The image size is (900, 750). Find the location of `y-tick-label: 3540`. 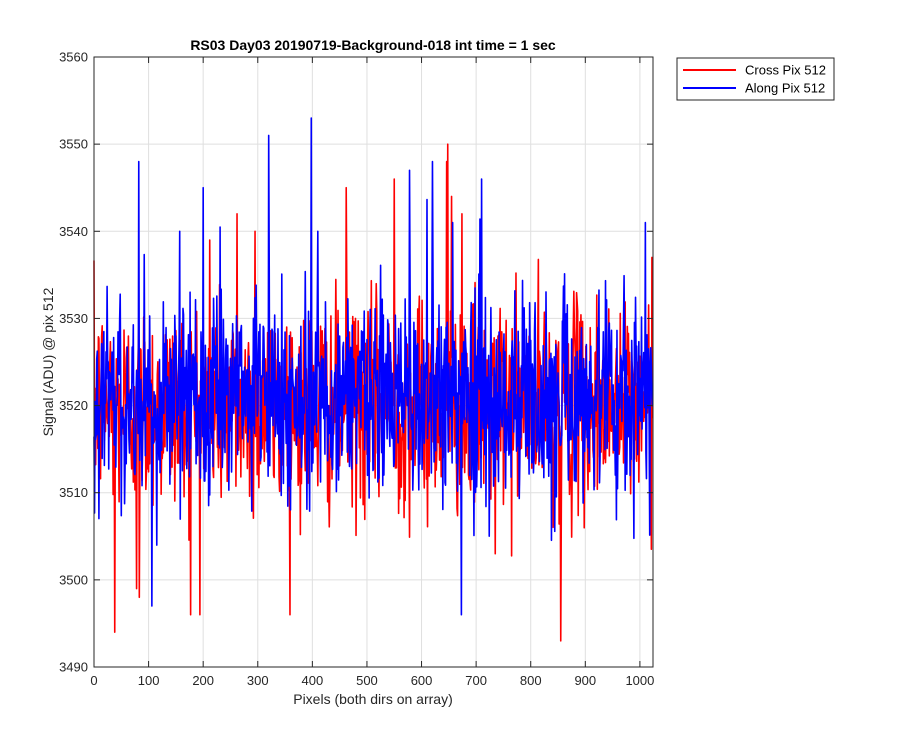

y-tick-label: 3540 is located at coordinates (73, 231).